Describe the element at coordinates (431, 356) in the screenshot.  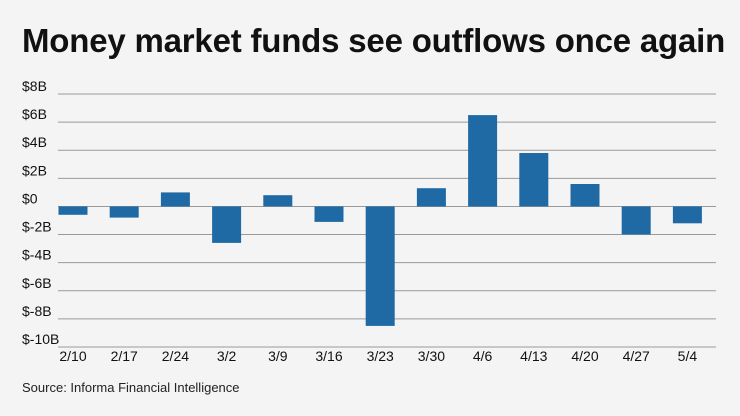
I see `x-tick-label: 3/30` at that location.